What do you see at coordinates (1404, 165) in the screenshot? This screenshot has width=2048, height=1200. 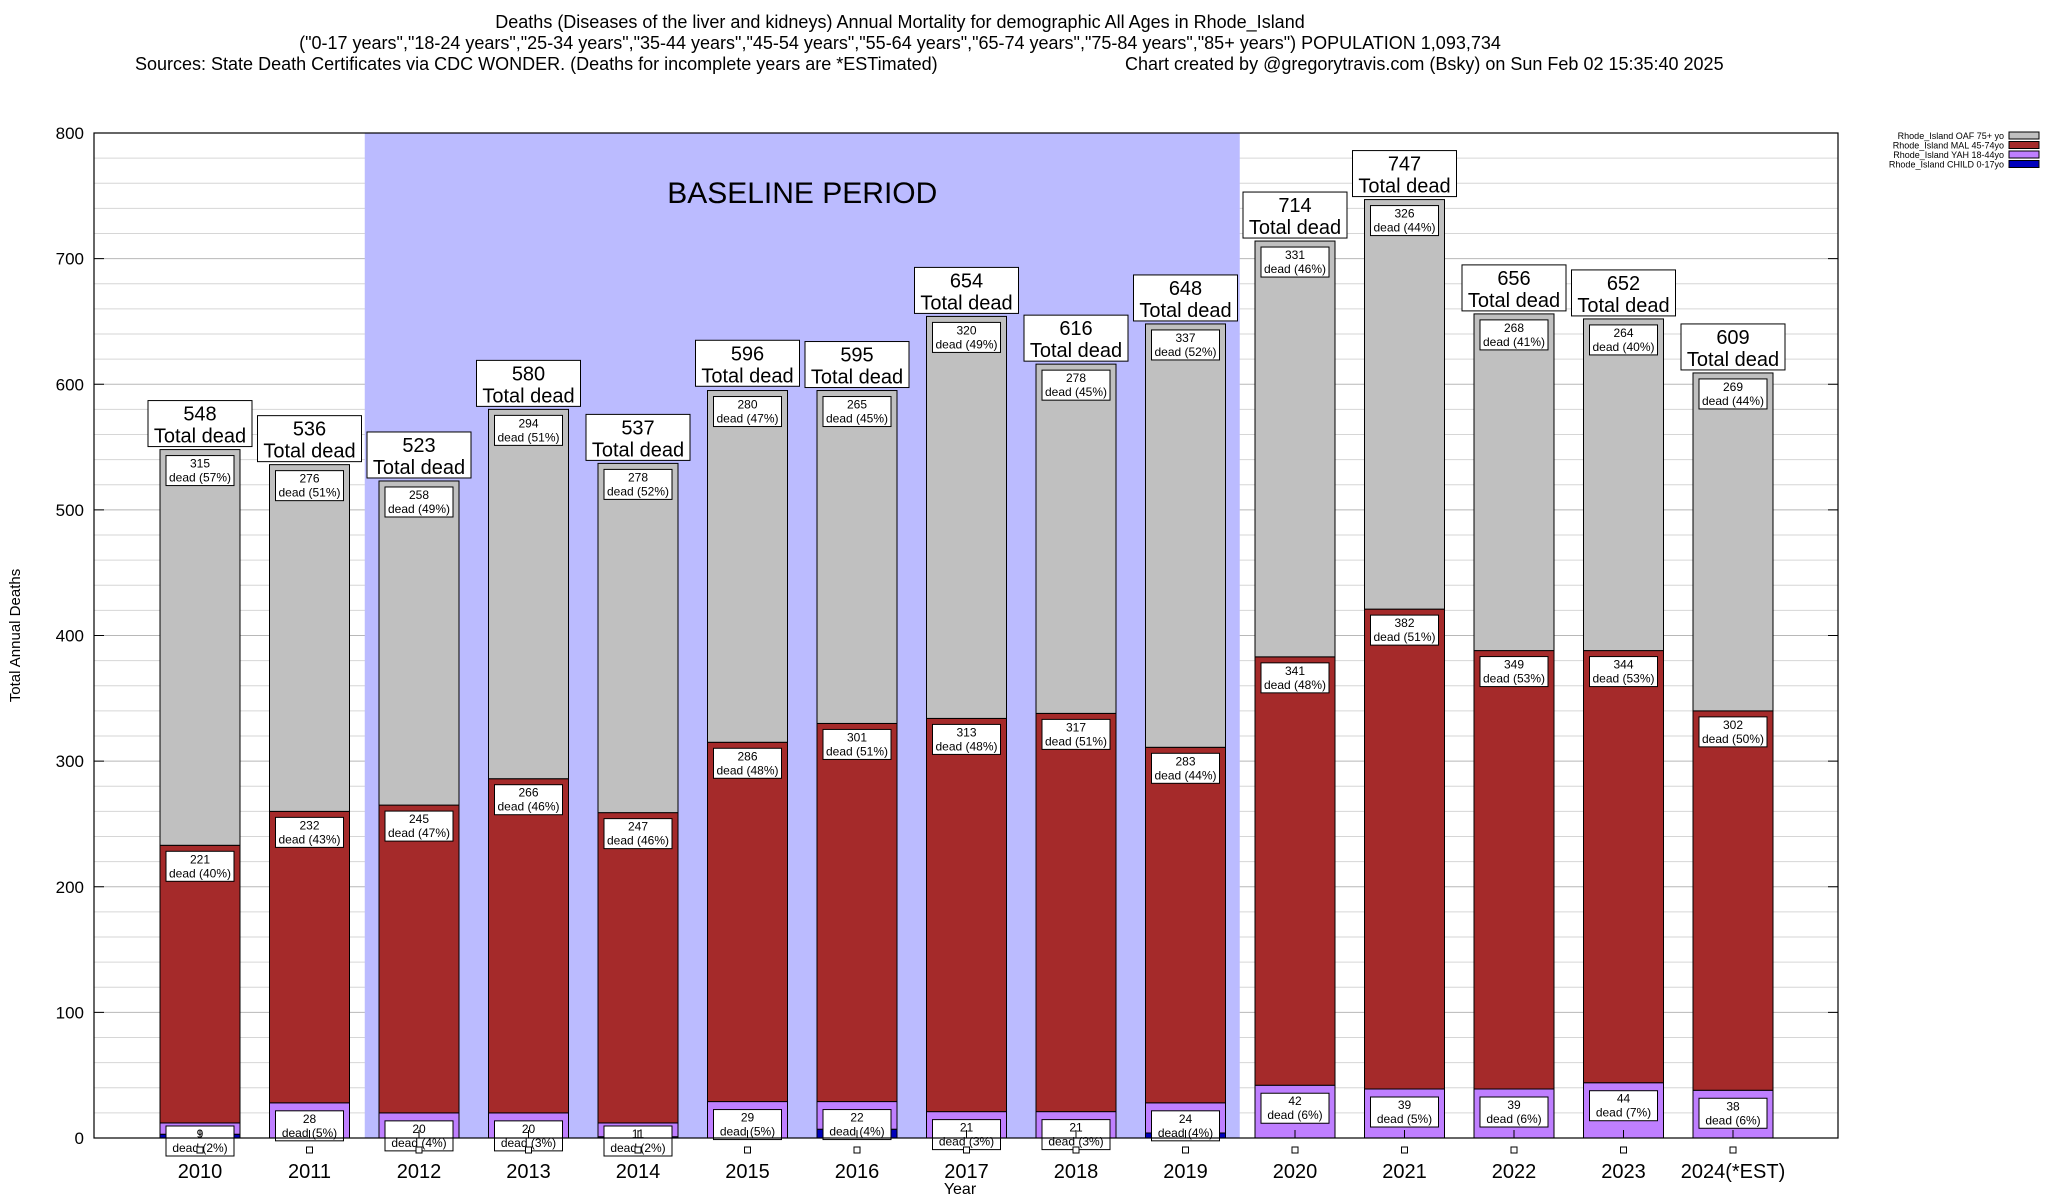 I see `total-value: 747` at bounding box center [1404, 165].